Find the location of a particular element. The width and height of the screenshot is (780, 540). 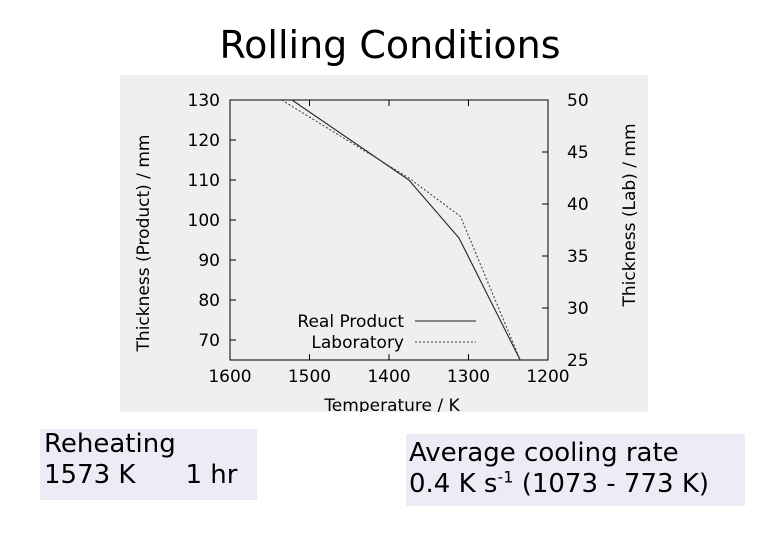

cooling-rate-exponent: -1 is located at coordinates (505, 477).